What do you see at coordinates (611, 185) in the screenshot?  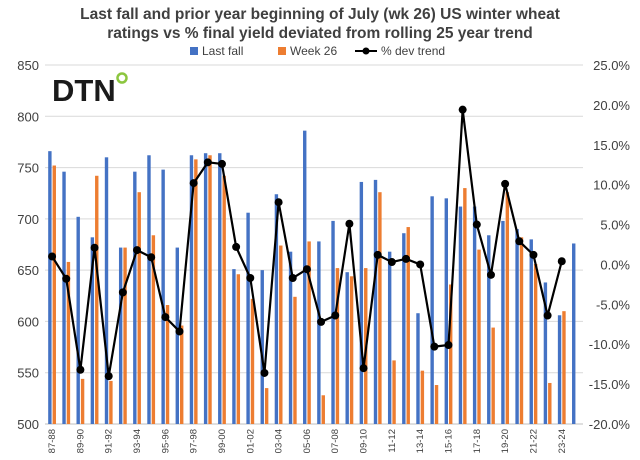 I see `y-right-tick-label: 10.0%` at bounding box center [611, 185].